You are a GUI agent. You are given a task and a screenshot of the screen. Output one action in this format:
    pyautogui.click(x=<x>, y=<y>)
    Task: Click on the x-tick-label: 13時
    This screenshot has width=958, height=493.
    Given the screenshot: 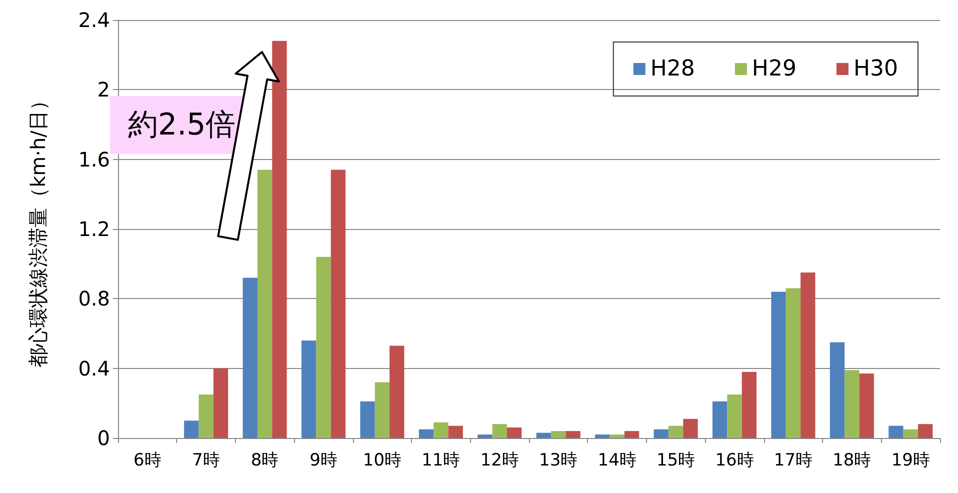 What is the action you would take?
    pyautogui.click(x=558, y=460)
    